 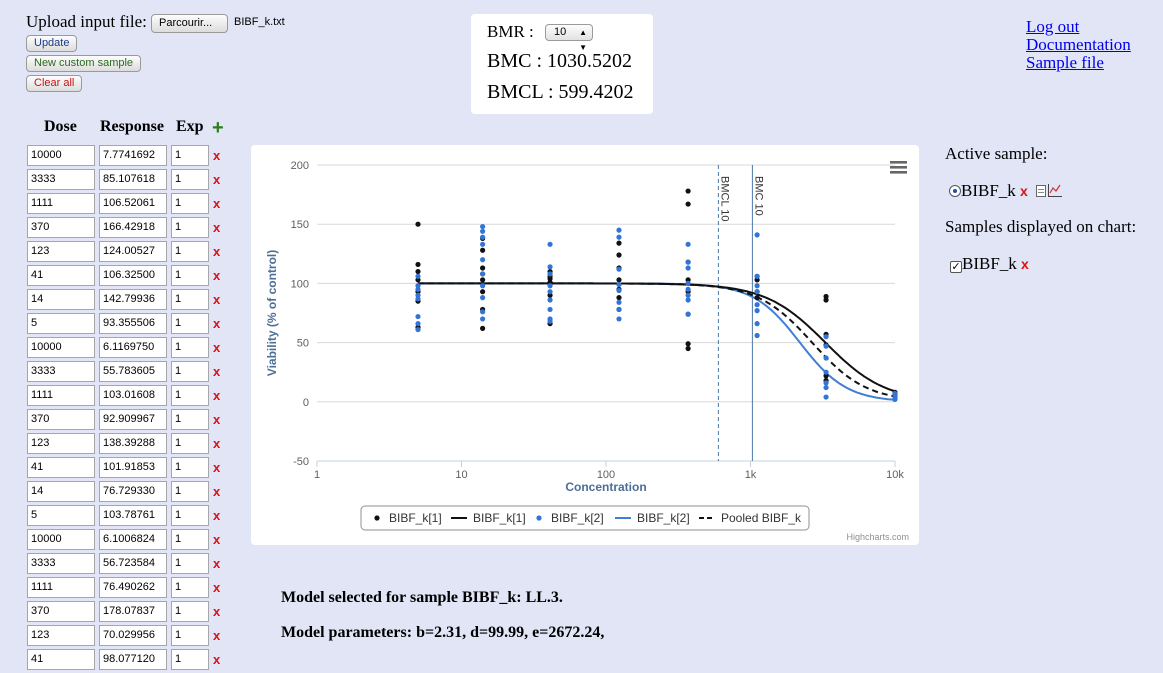 I want to click on response-input: 76.490262, so click(x=133, y=587).